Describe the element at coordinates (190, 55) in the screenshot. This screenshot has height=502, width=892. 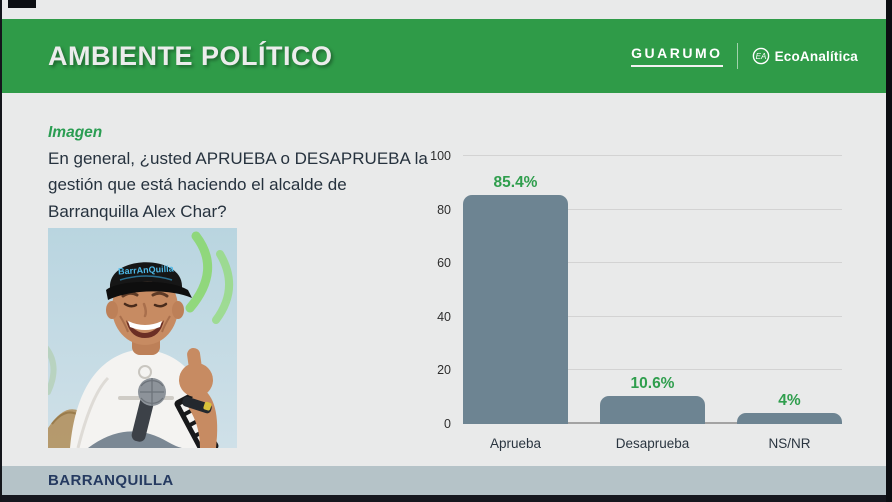
I see `page-title: AMBIENTE POLÍTICO` at that location.